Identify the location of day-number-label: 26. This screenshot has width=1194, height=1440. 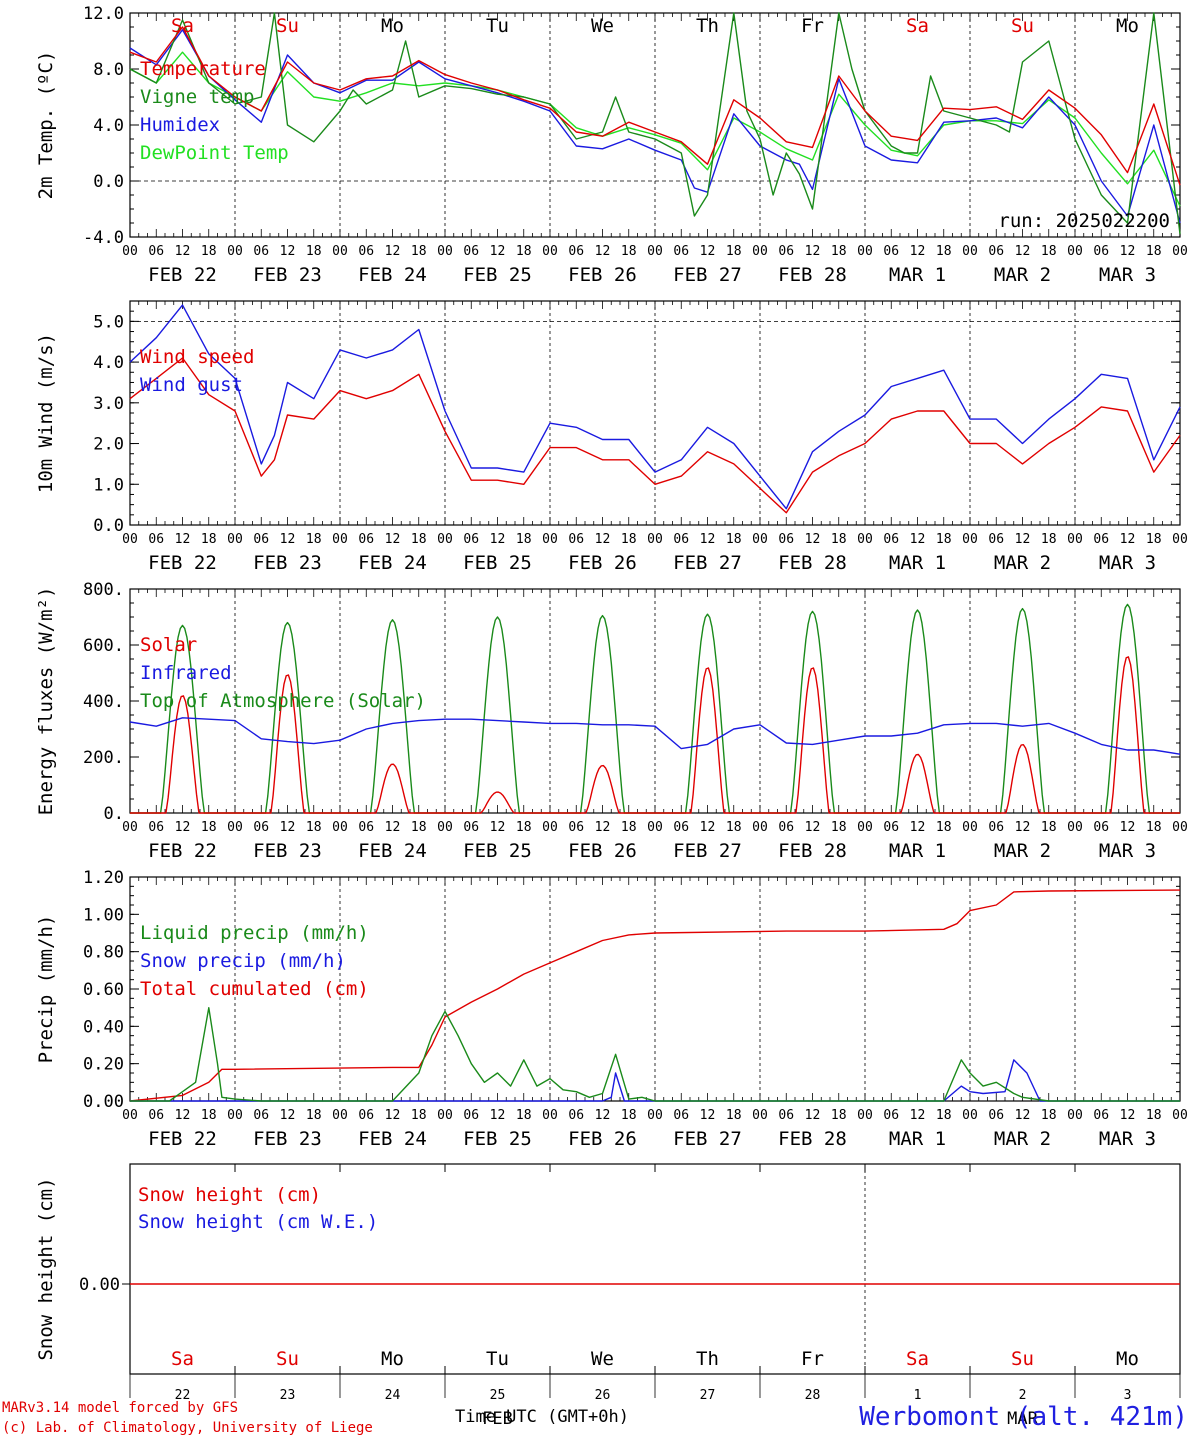
(603, 1395).